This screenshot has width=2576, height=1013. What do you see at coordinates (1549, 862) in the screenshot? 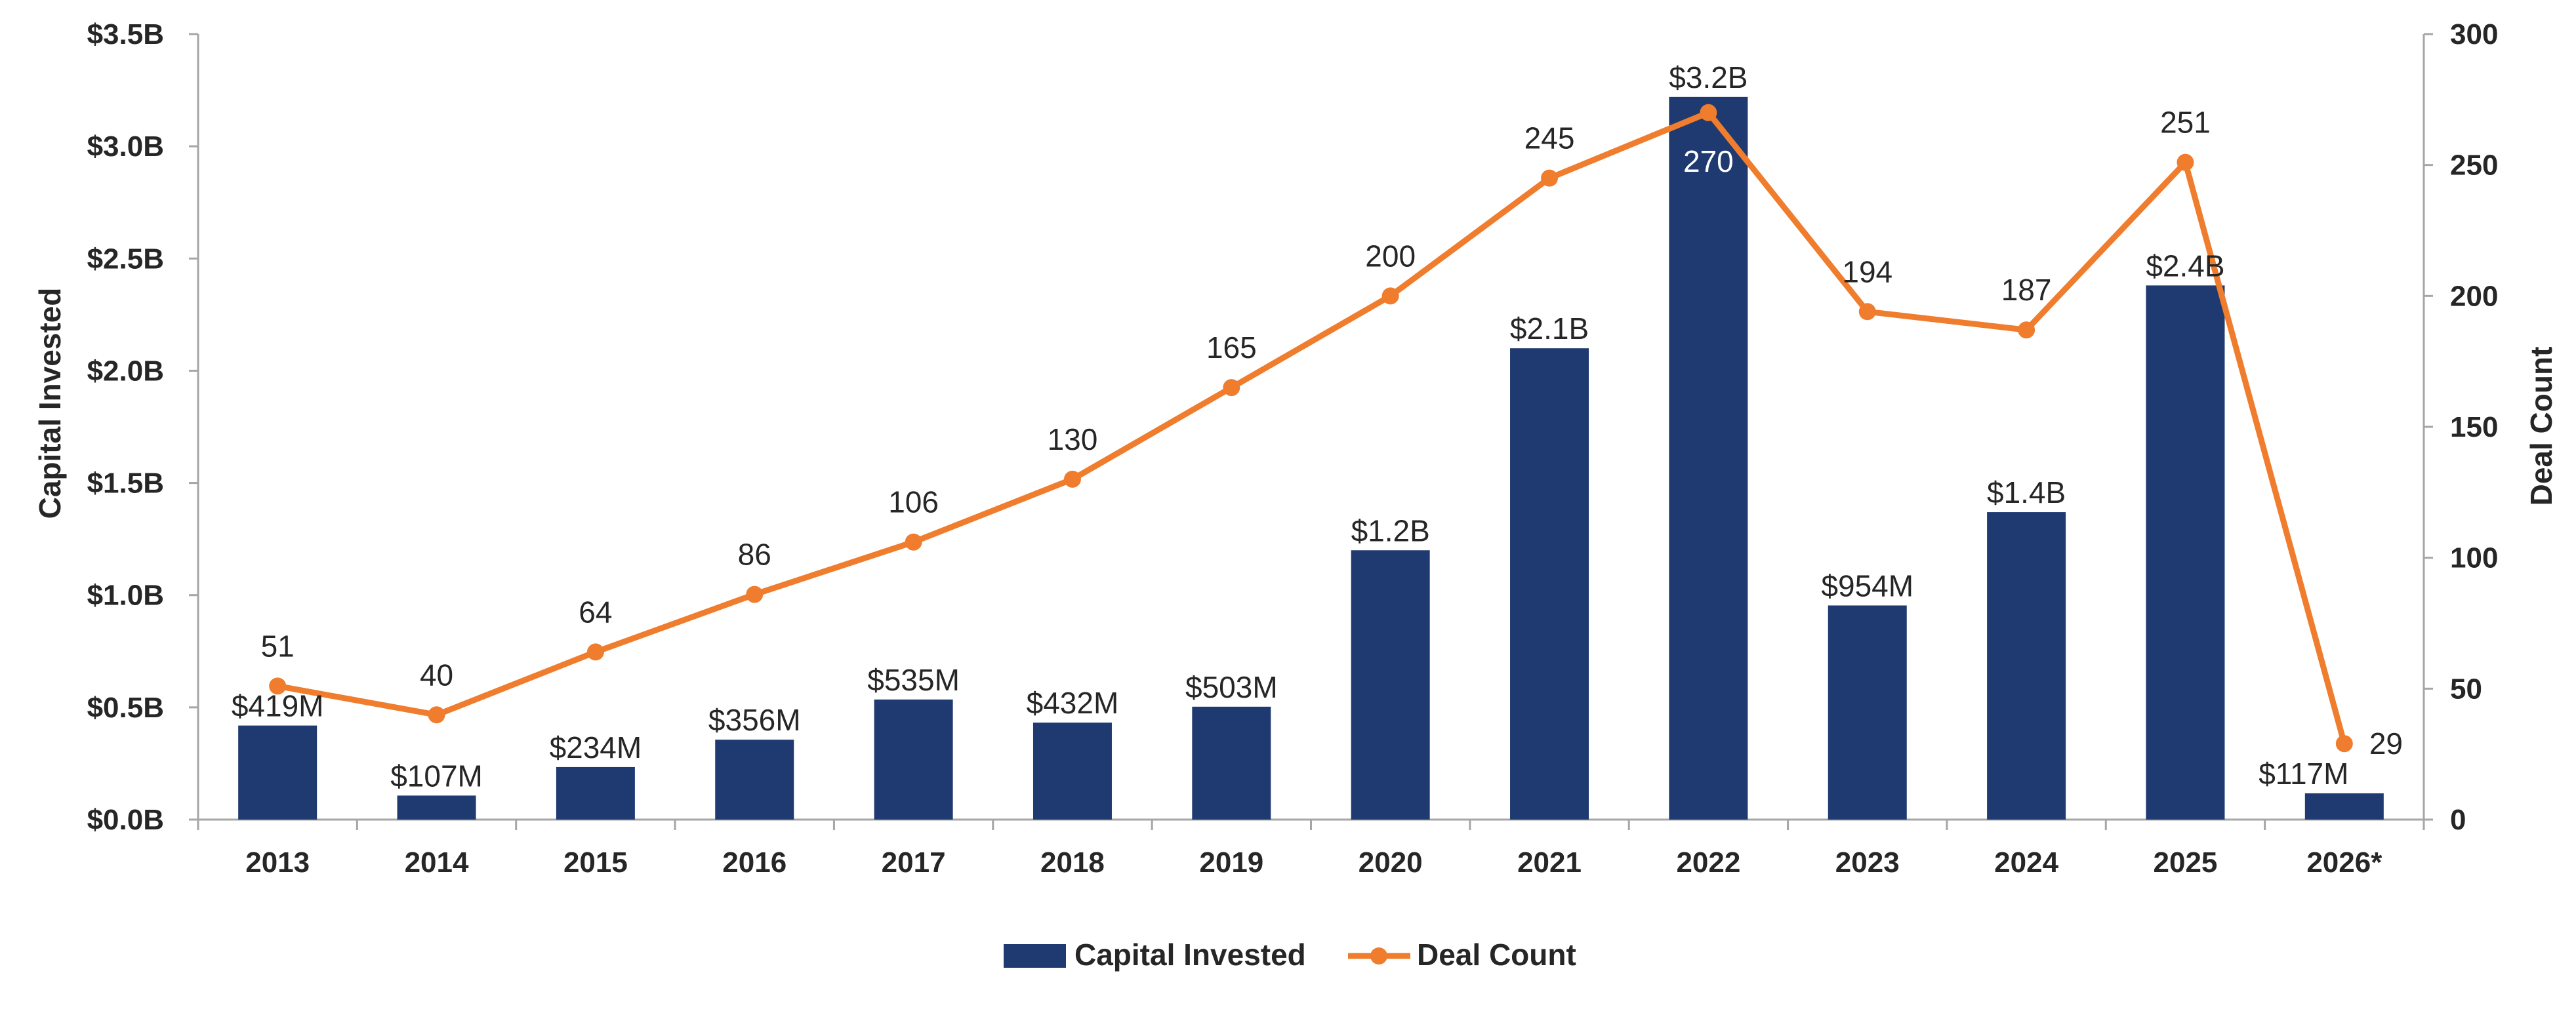
I see `x-tick-label: 2021` at bounding box center [1549, 862].